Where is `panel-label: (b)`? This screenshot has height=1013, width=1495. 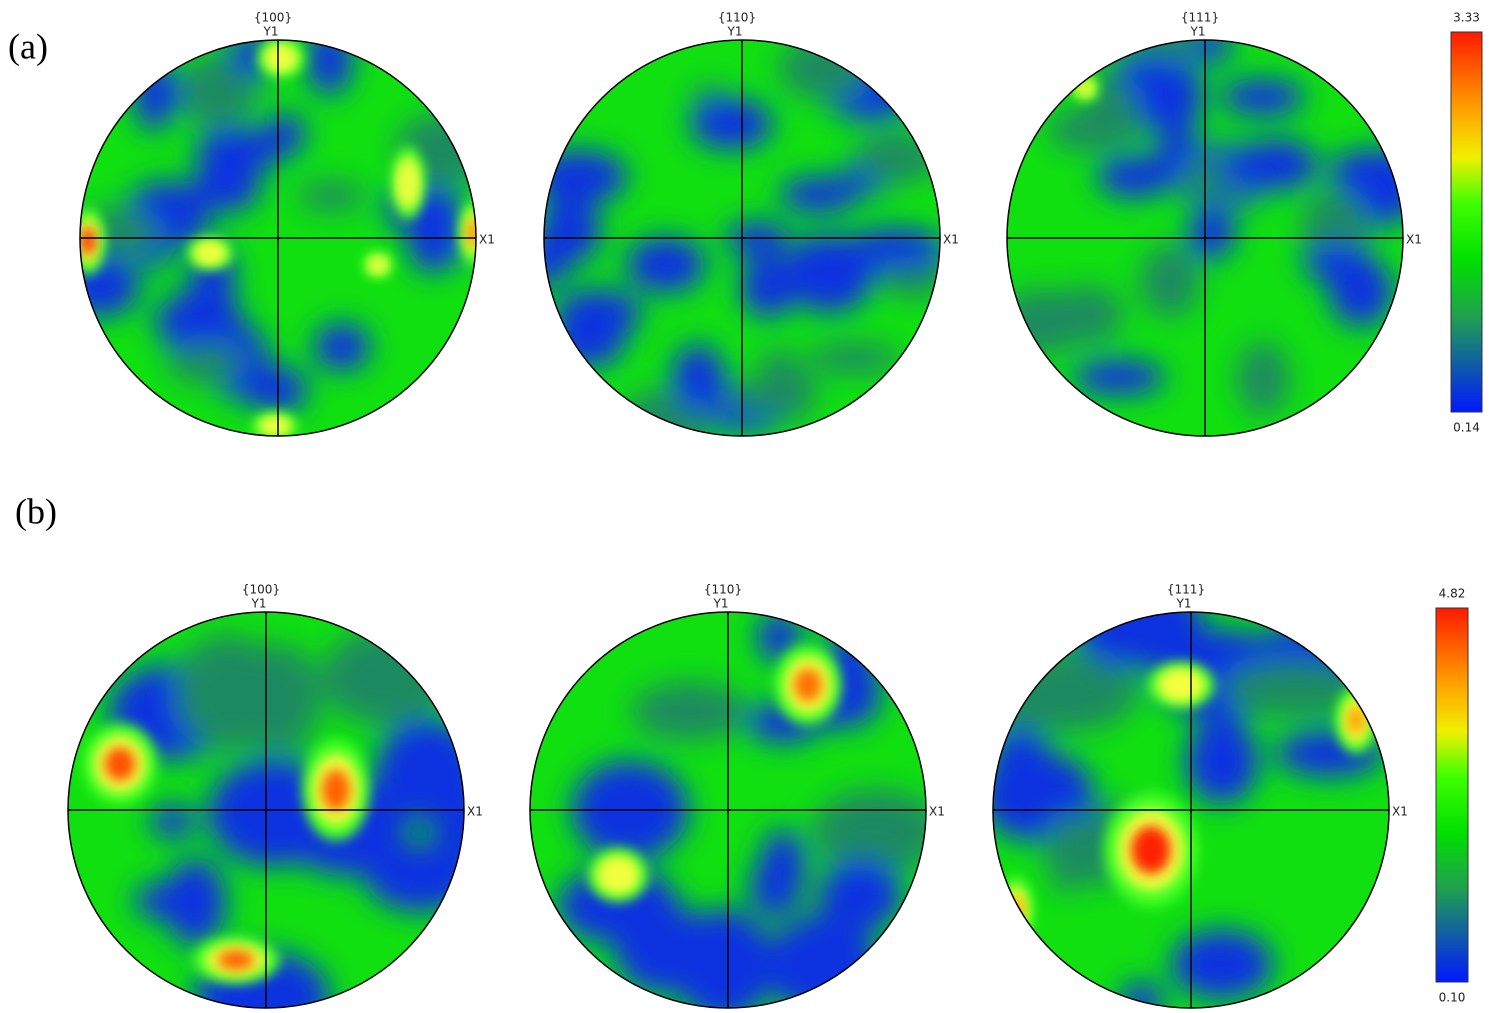 panel-label: (b) is located at coordinates (36, 511).